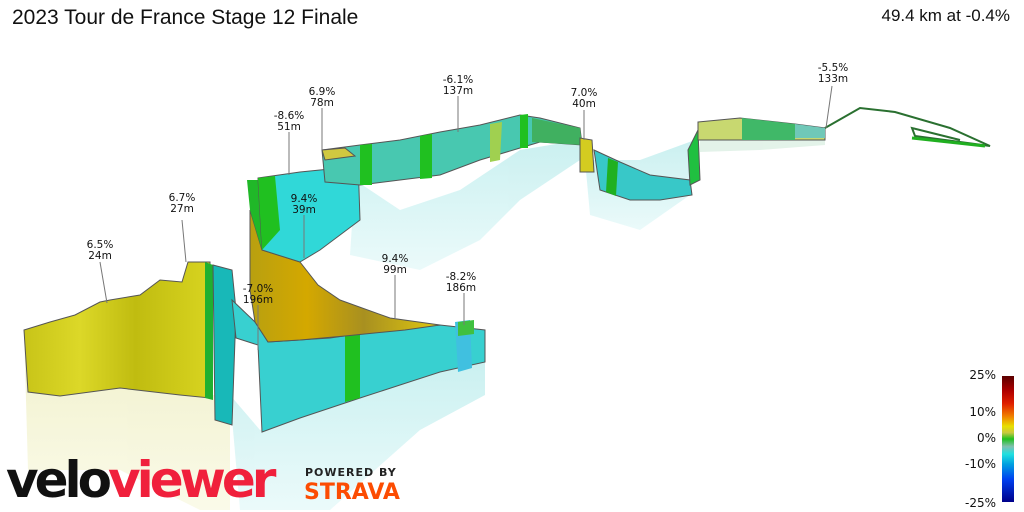 Image resolution: width=1024 pixels, height=512 pixels. Describe the element at coordinates (322, 103) in the screenshot. I see `annotation-length: 78m` at that location.